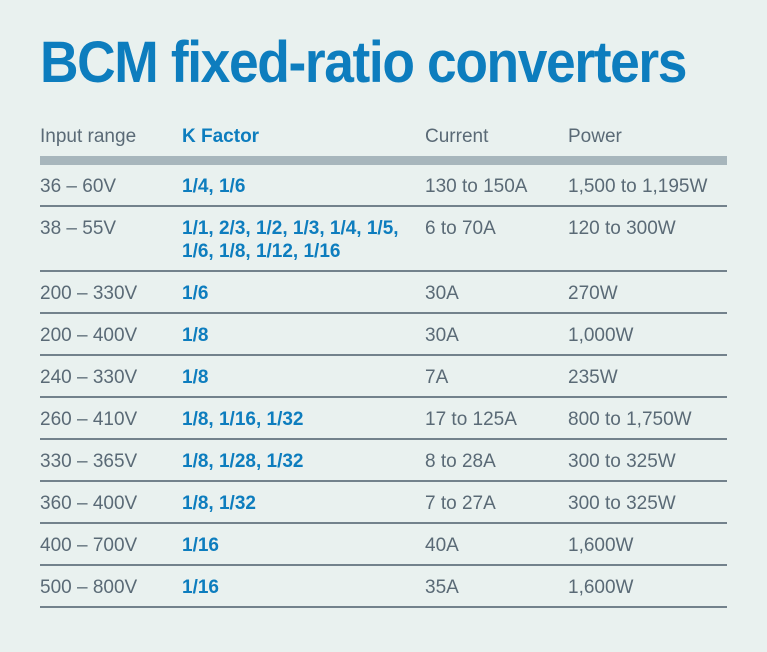 This screenshot has height=652, width=767. I want to click on current-cell: 7A, so click(437, 377).